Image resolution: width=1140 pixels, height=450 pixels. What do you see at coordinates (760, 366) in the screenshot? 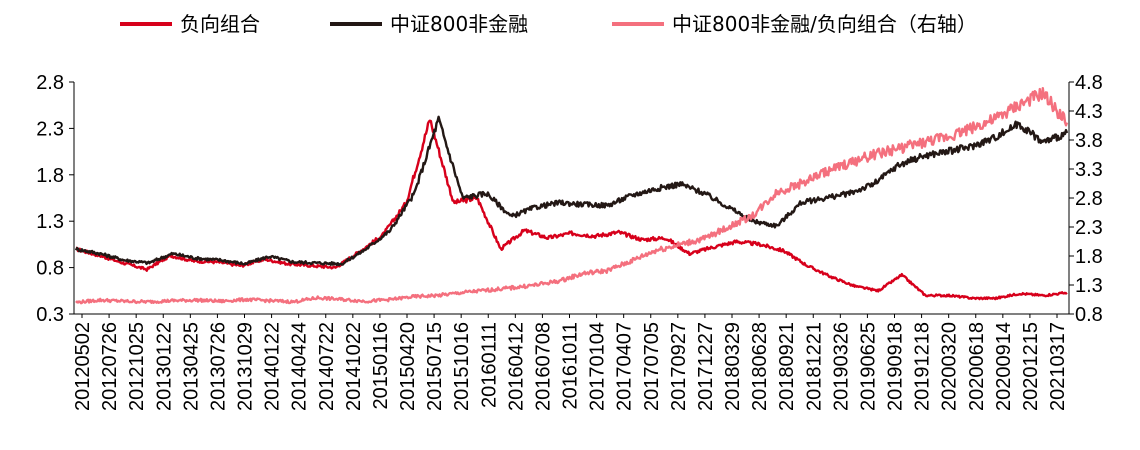
I see `x-tick-label: 20180628` at bounding box center [760, 366].